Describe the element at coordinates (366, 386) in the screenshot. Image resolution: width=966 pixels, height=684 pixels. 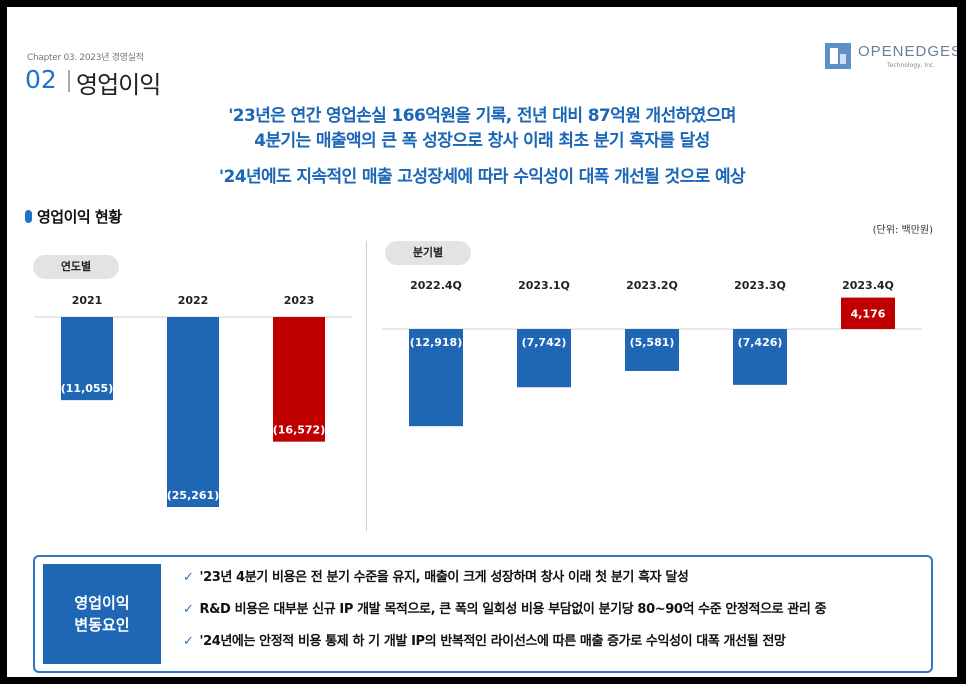
I see `chart-divider` at that location.